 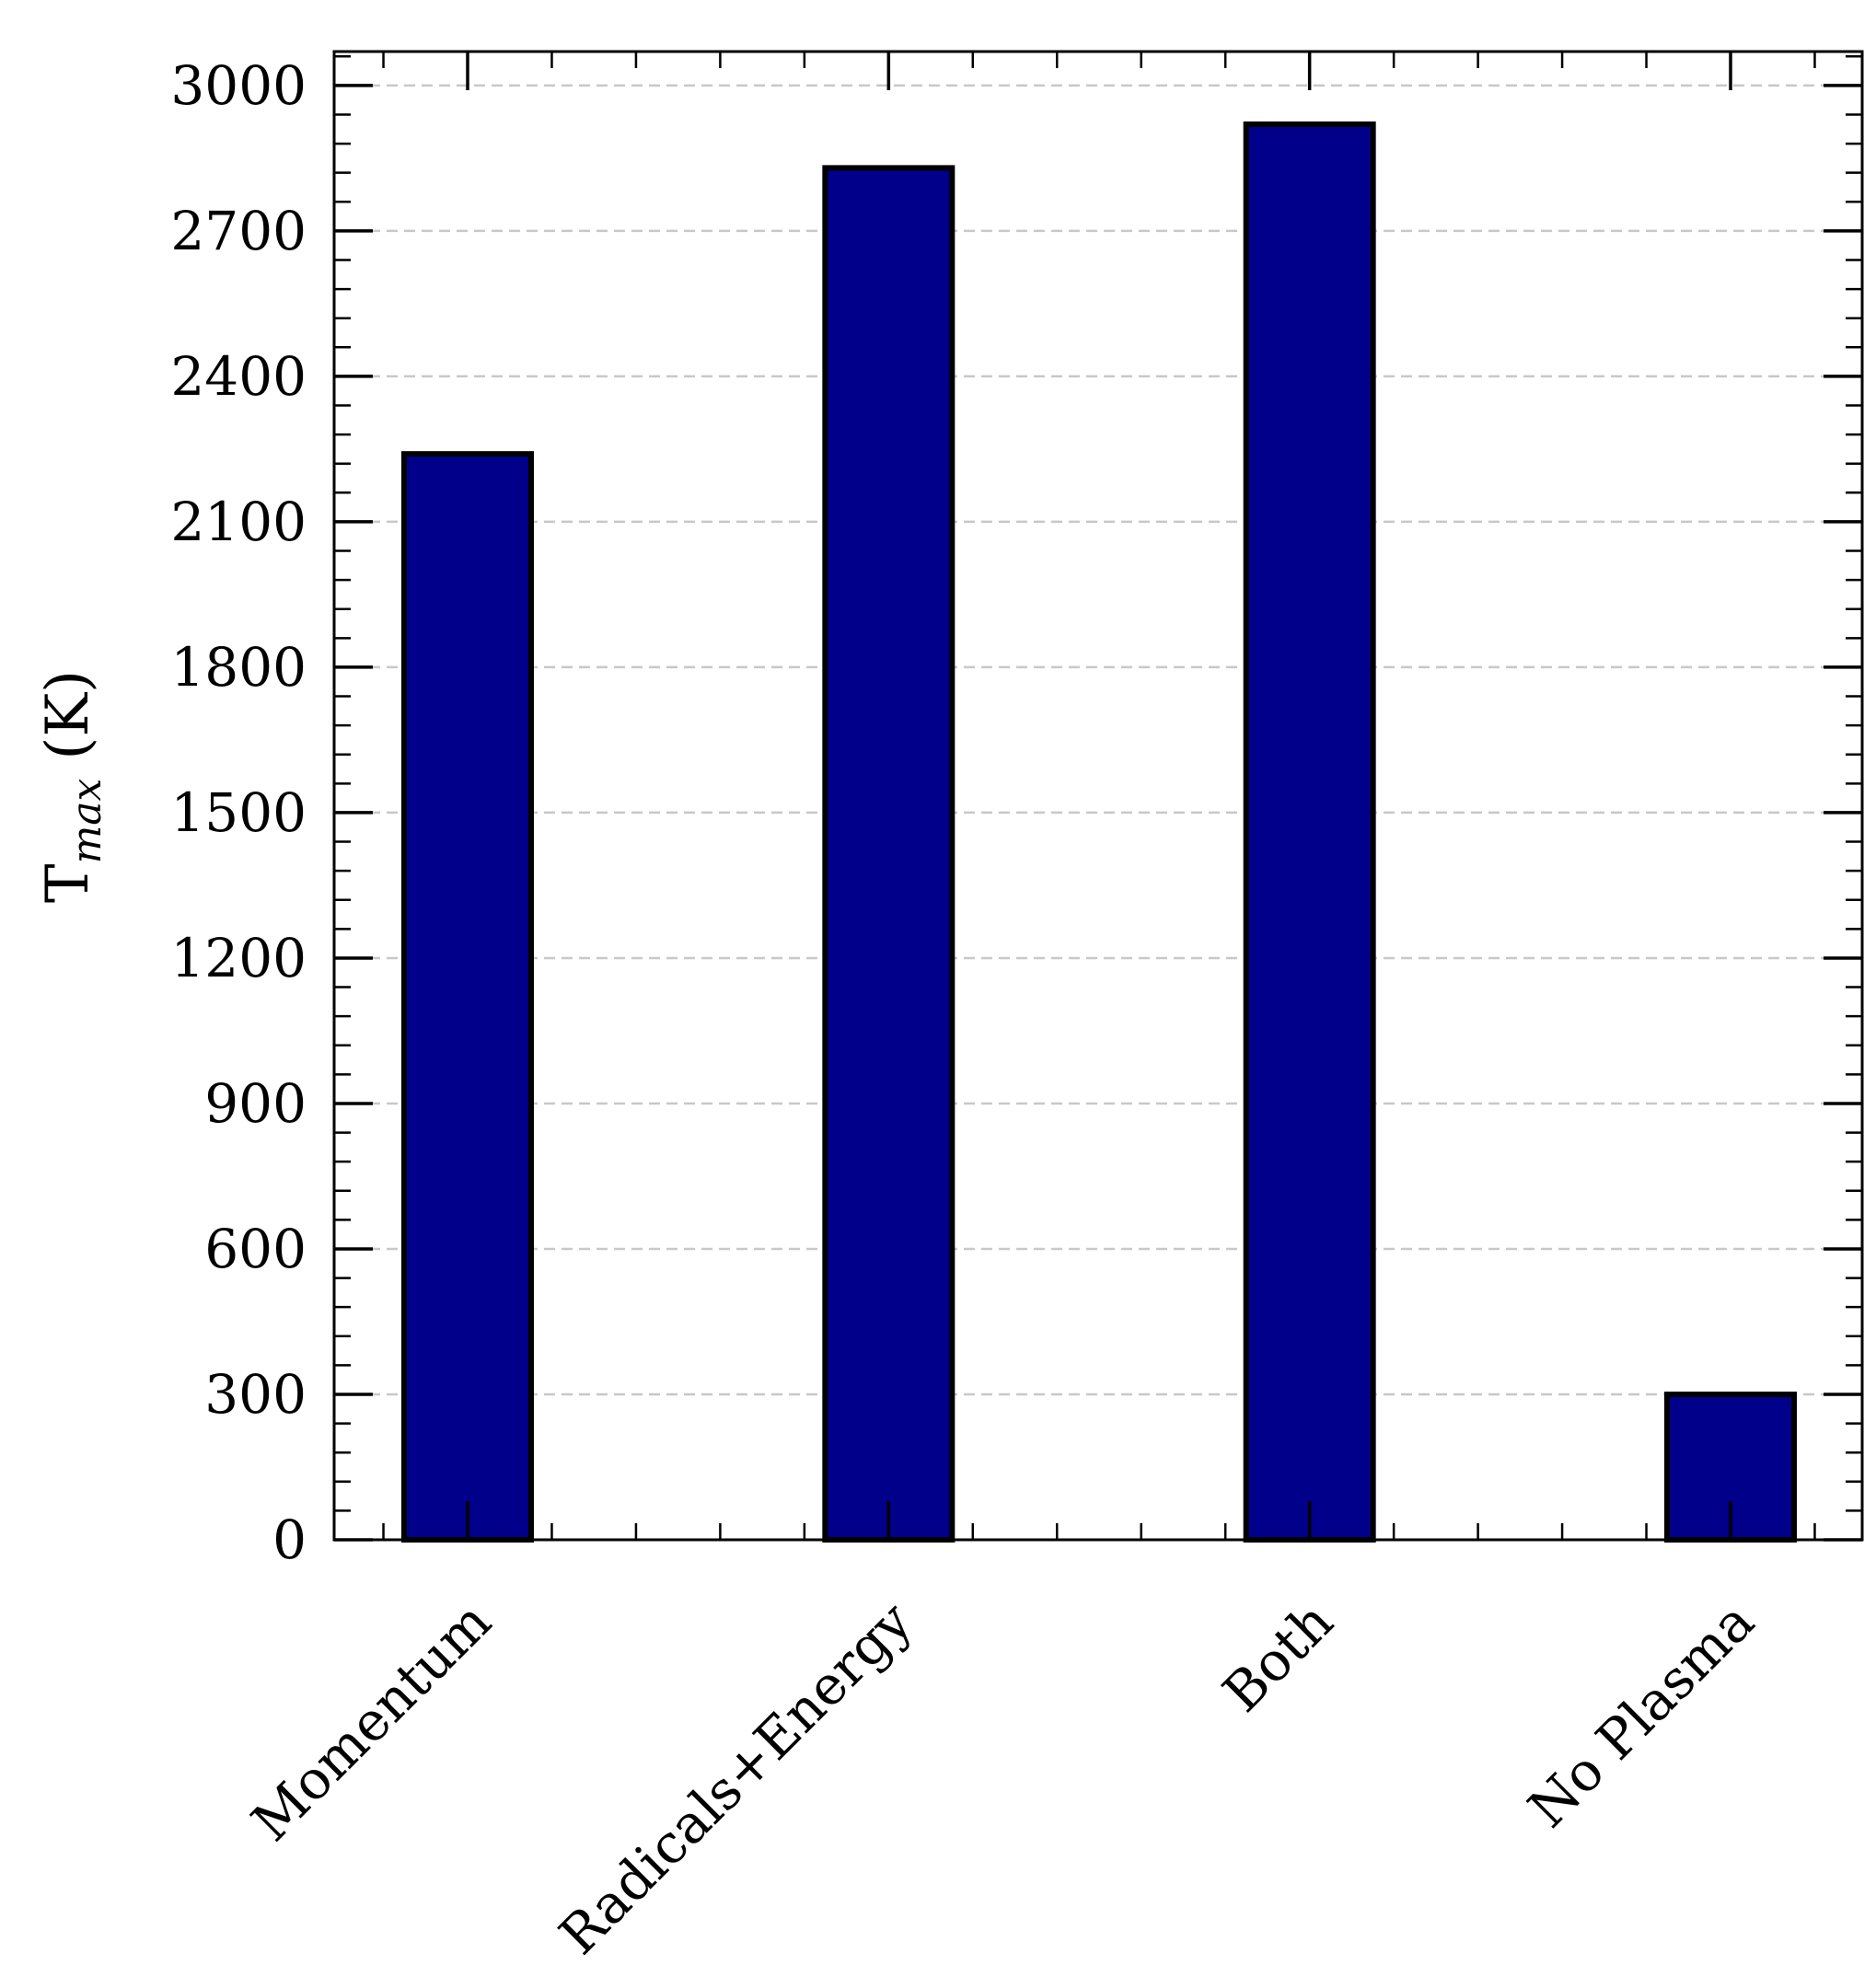 I want to click on y-axis-label-subscript: max, so click(x=87, y=820).